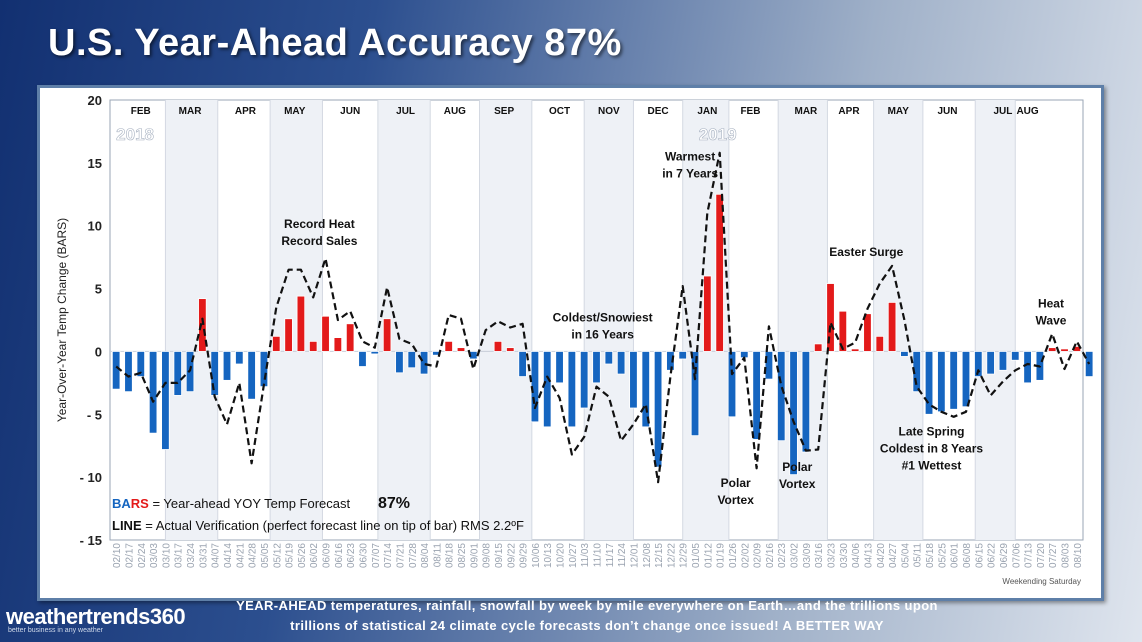 This screenshot has width=1142, height=642. What do you see at coordinates (437, 555) in the screenshot?
I see `x-tick-label: 08/11` at bounding box center [437, 555].